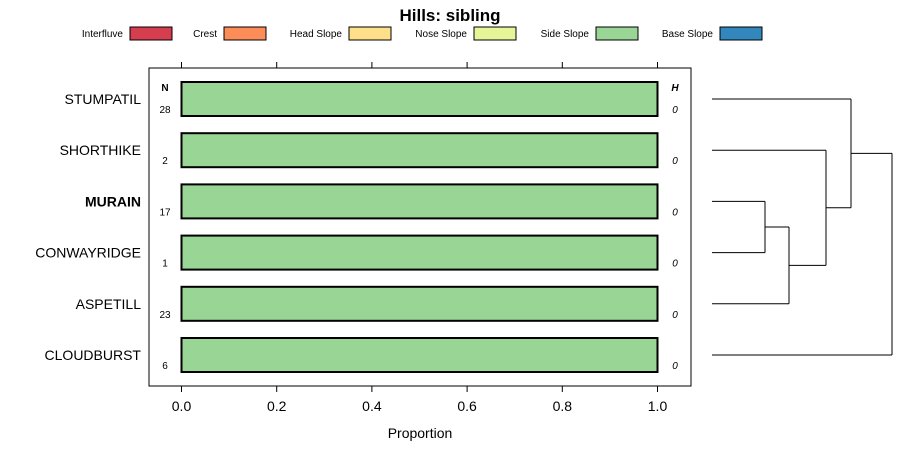 The image size is (900, 460). Describe the element at coordinates (563, 406) in the screenshot. I see `x-tick-label-0-8: 0.8` at that location.